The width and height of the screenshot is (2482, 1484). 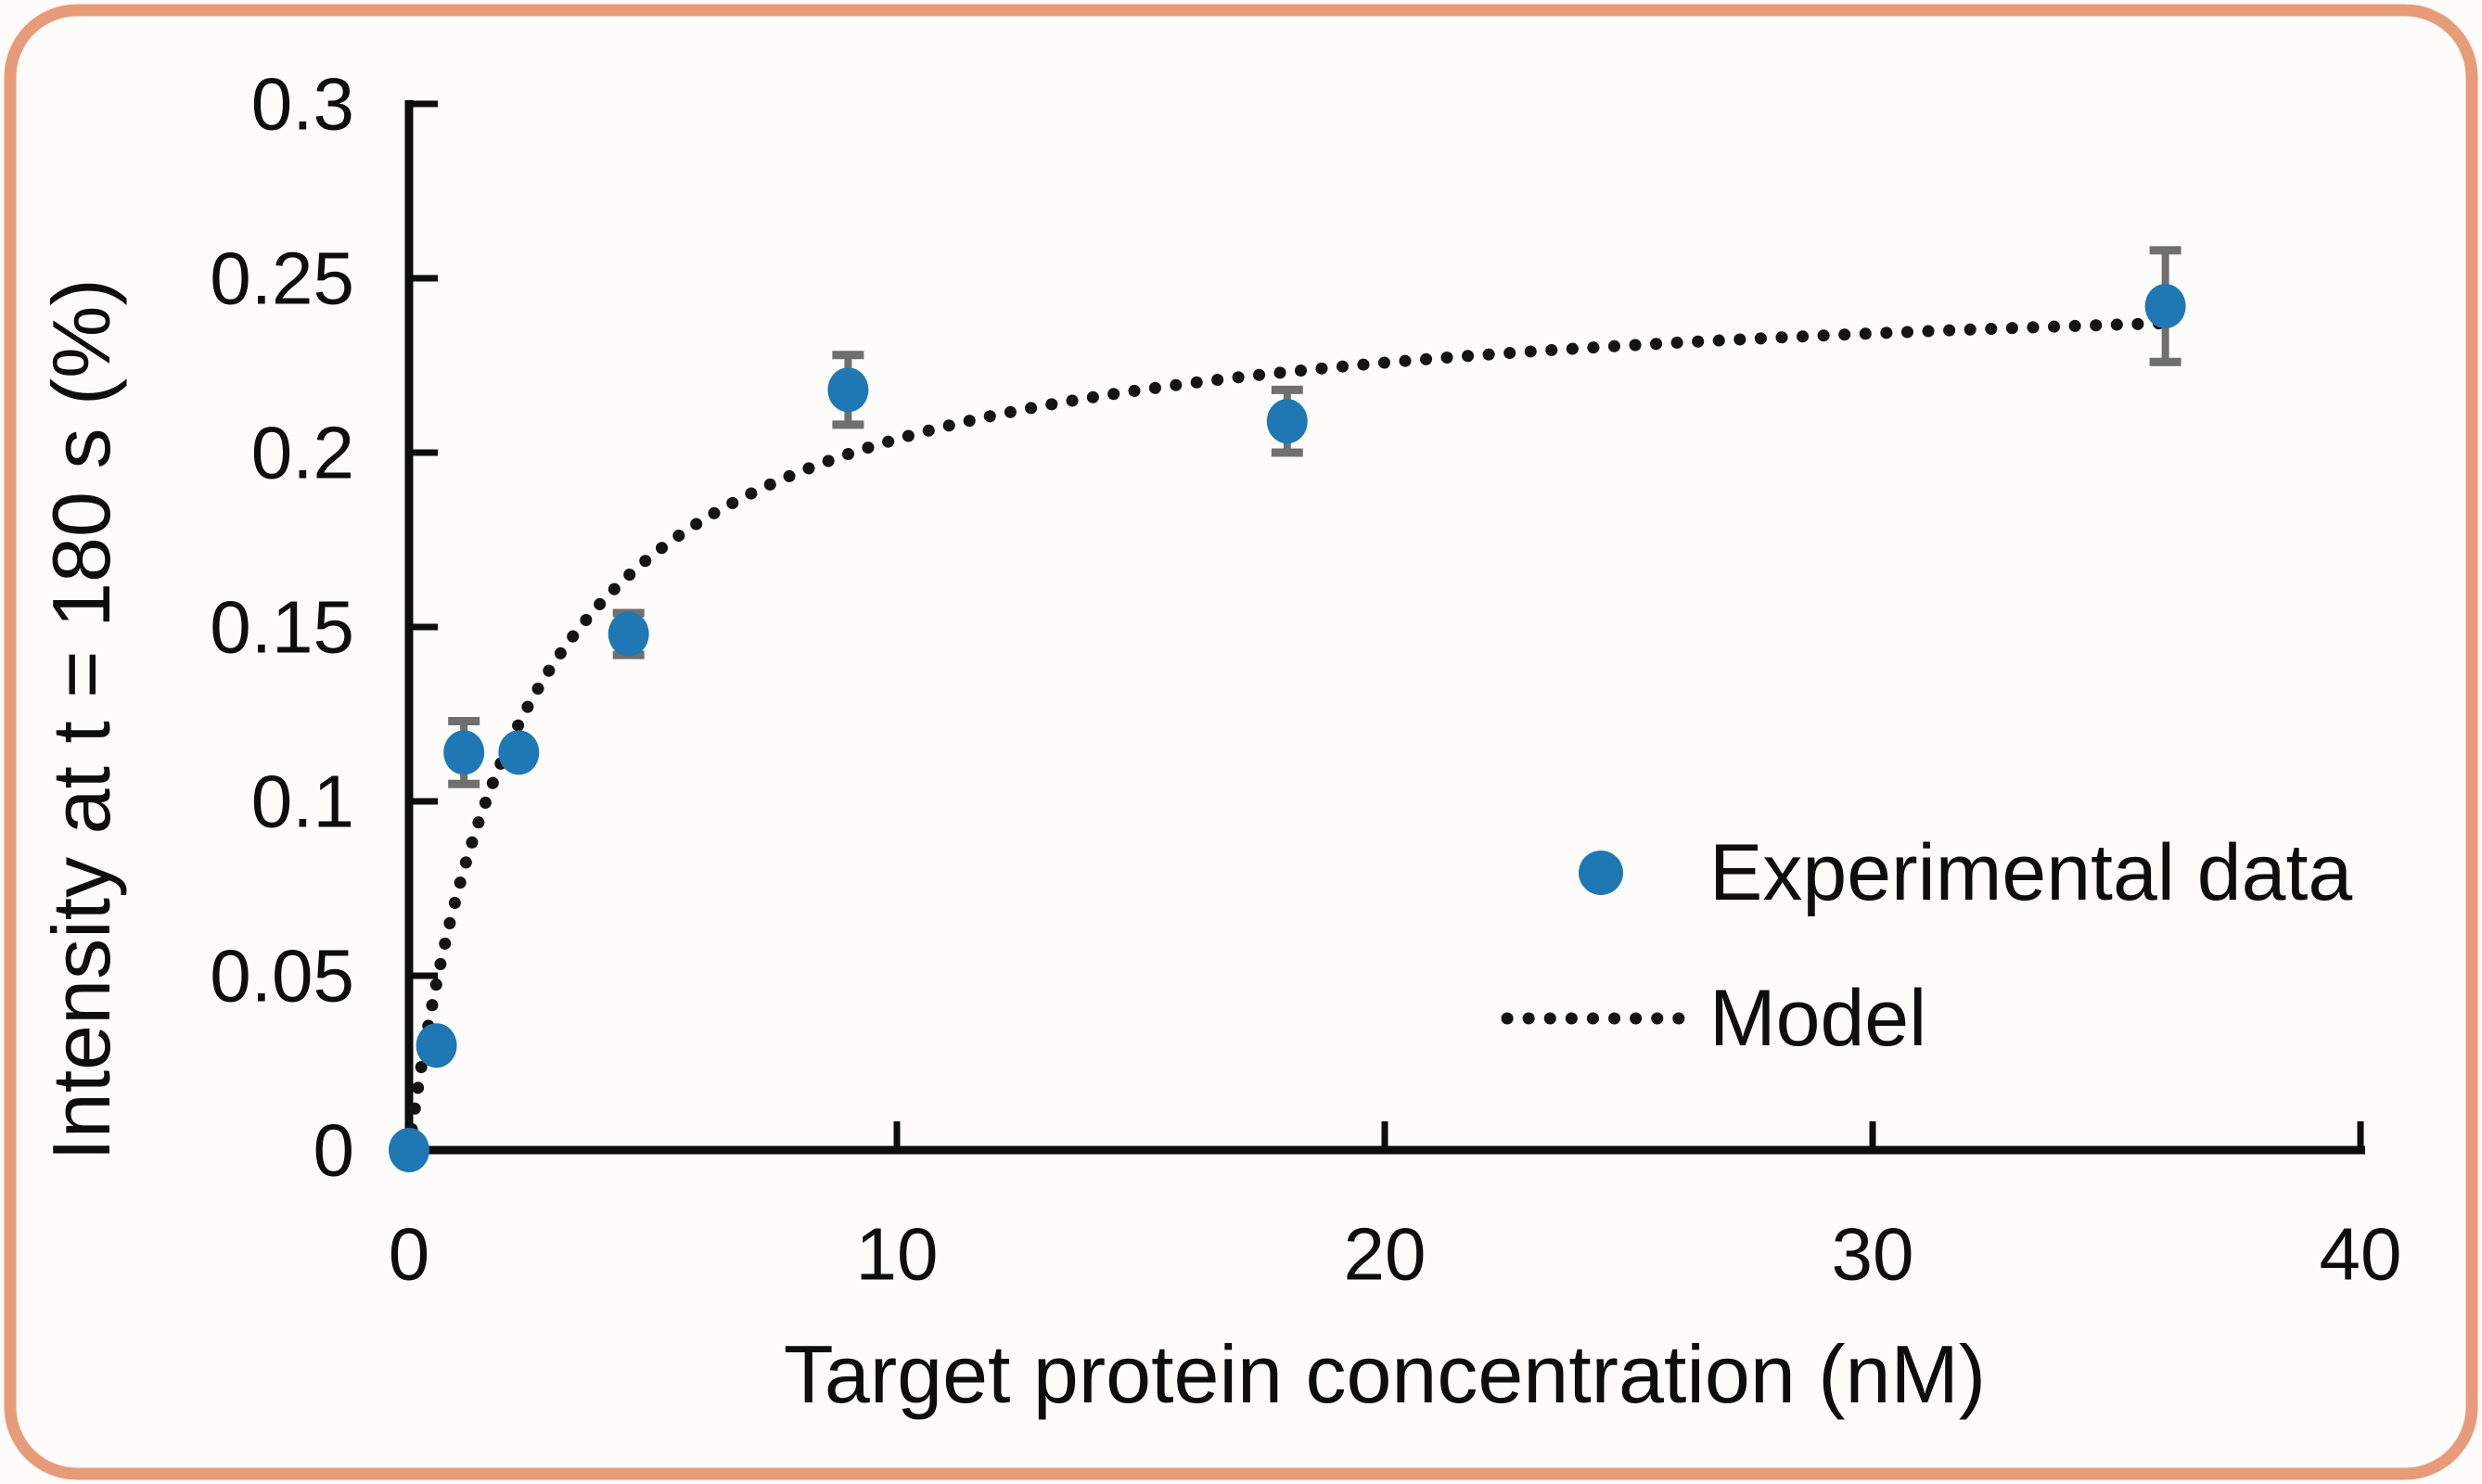 I want to click on x-tick-label: 0, so click(x=410, y=1254).